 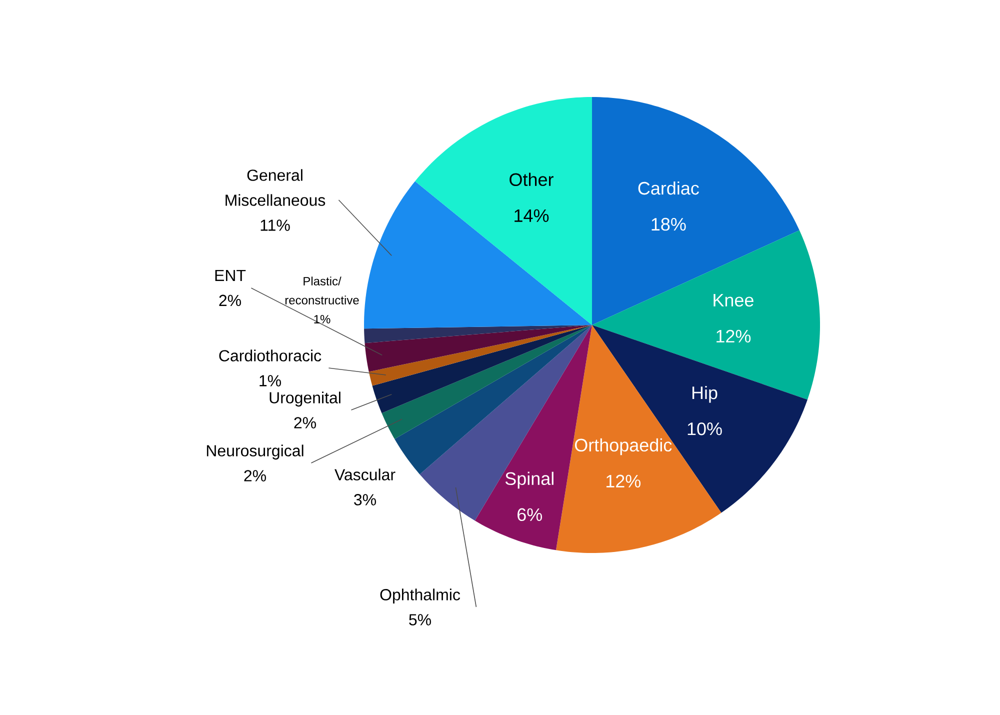 What do you see at coordinates (420, 596) in the screenshot?
I see `slice-label: Ophthalmic` at bounding box center [420, 596].